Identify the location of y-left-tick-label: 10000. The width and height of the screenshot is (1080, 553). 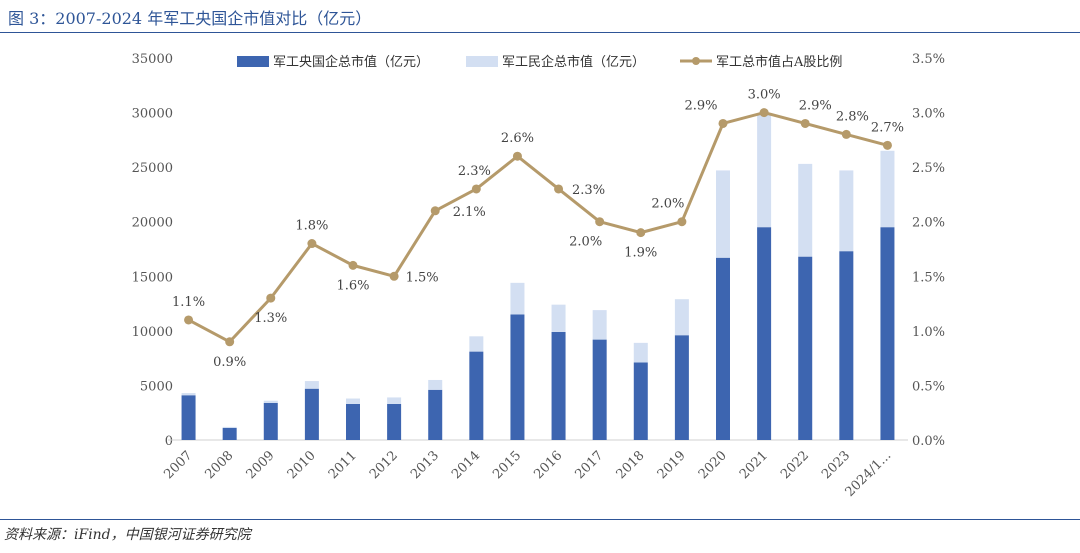
(152, 332).